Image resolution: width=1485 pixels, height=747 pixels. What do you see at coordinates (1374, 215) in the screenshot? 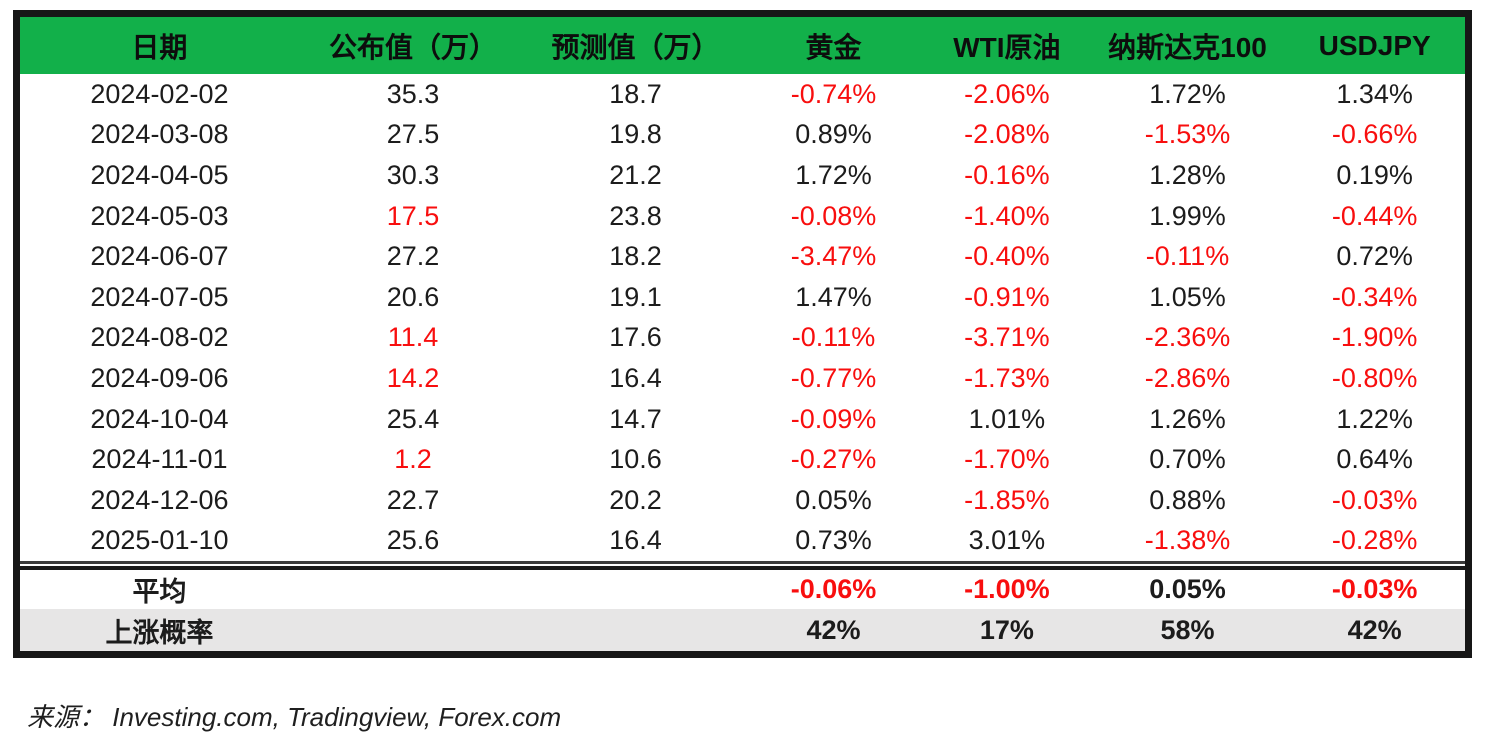
I see `usdjpy-change-cell: -0.44%` at bounding box center [1374, 215].